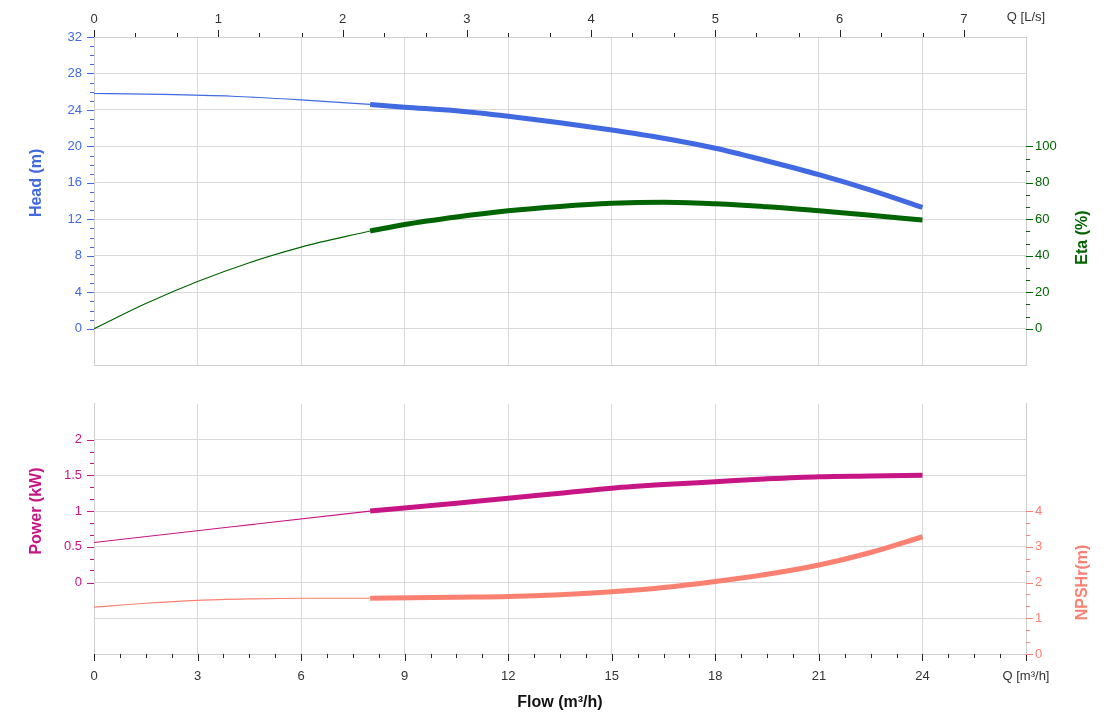  What do you see at coordinates (1039, 546) in the screenshot?
I see `y2-tick-label: 3` at bounding box center [1039, 546].